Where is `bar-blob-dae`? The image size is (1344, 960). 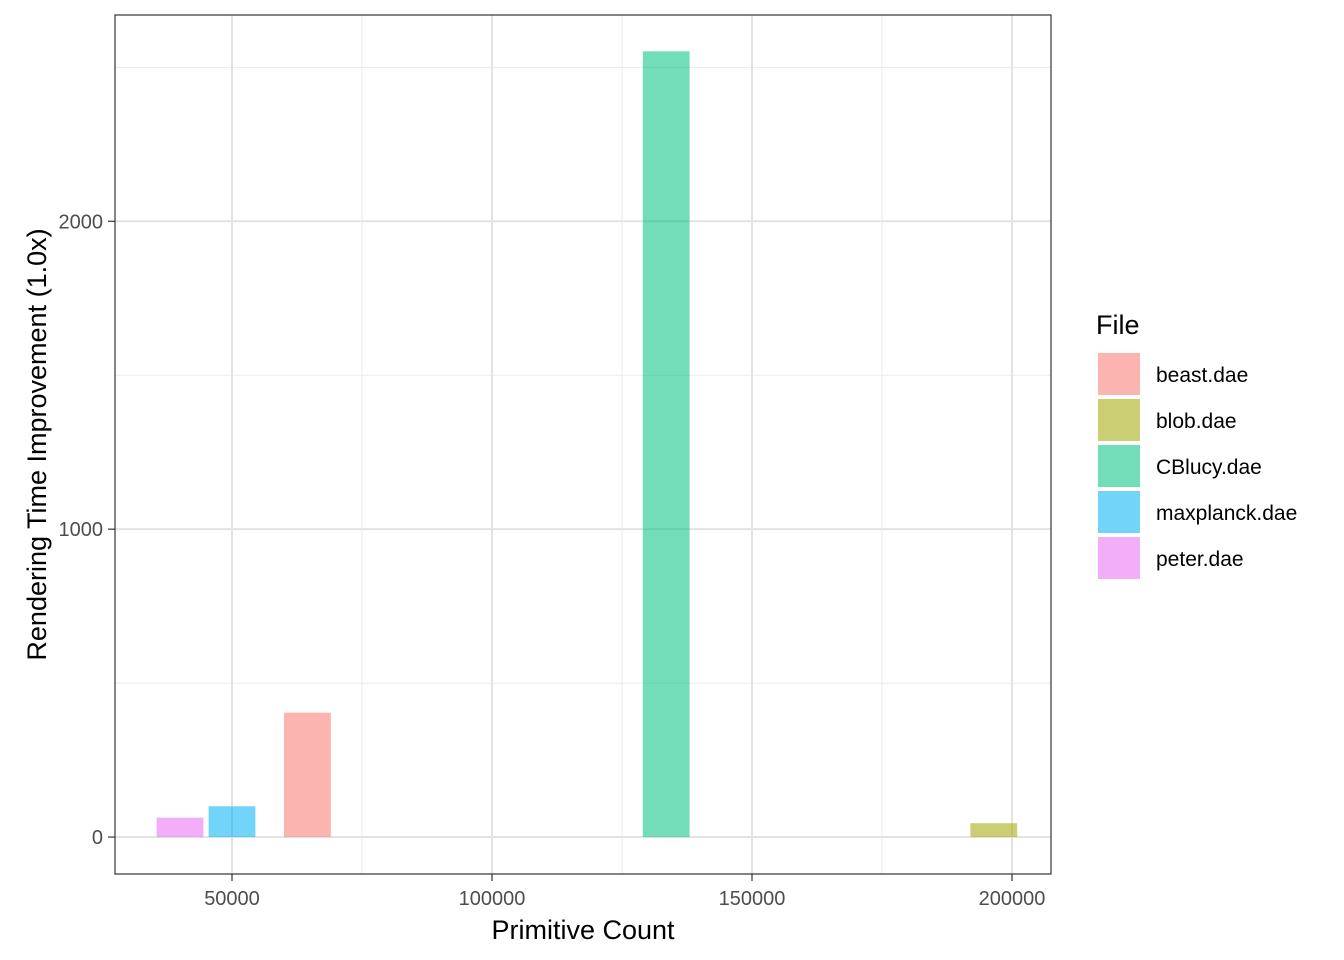 bar-blob-dae is located at coordinates (994, 830).